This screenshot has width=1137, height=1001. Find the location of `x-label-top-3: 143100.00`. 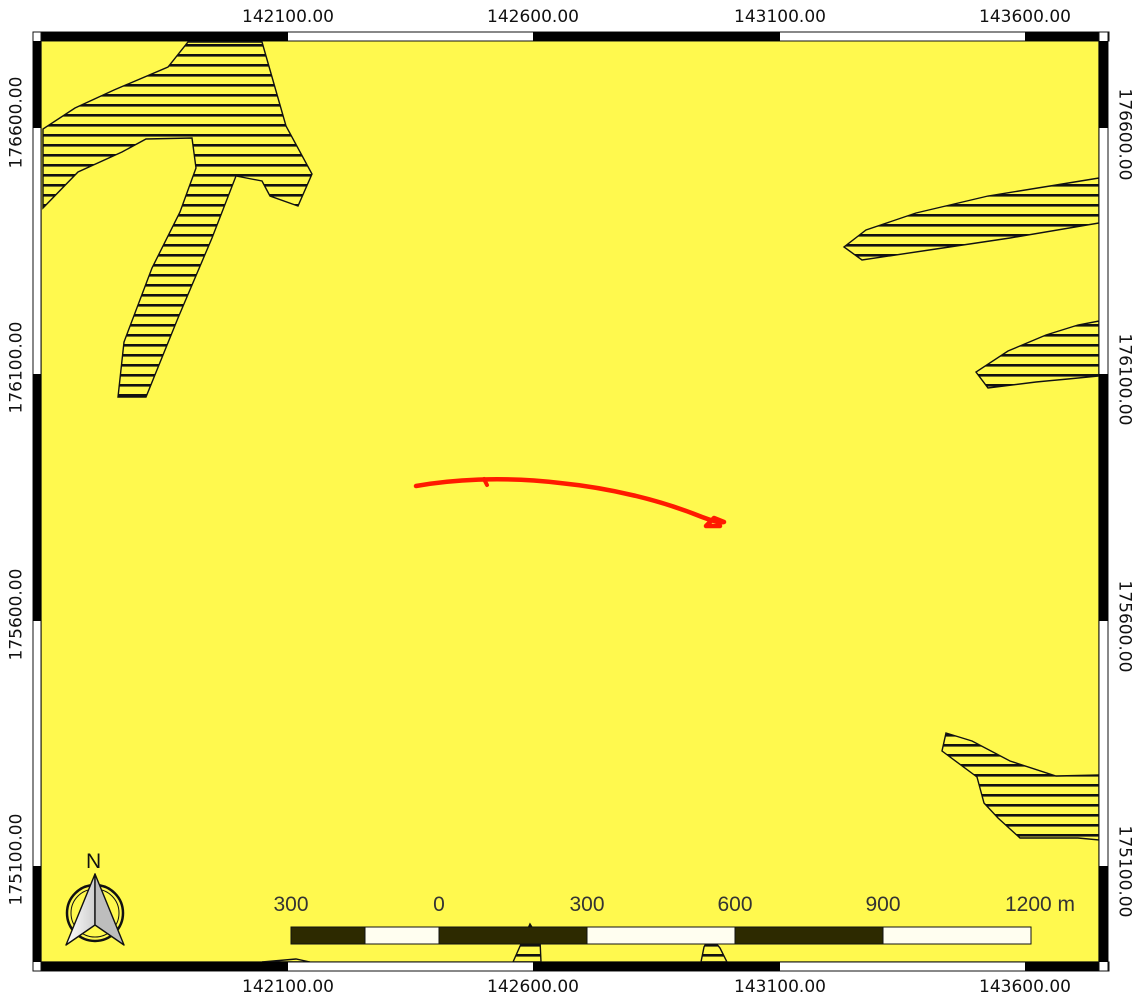

x-label-top-3: 143100.00 is located at coordinates (780, 17).